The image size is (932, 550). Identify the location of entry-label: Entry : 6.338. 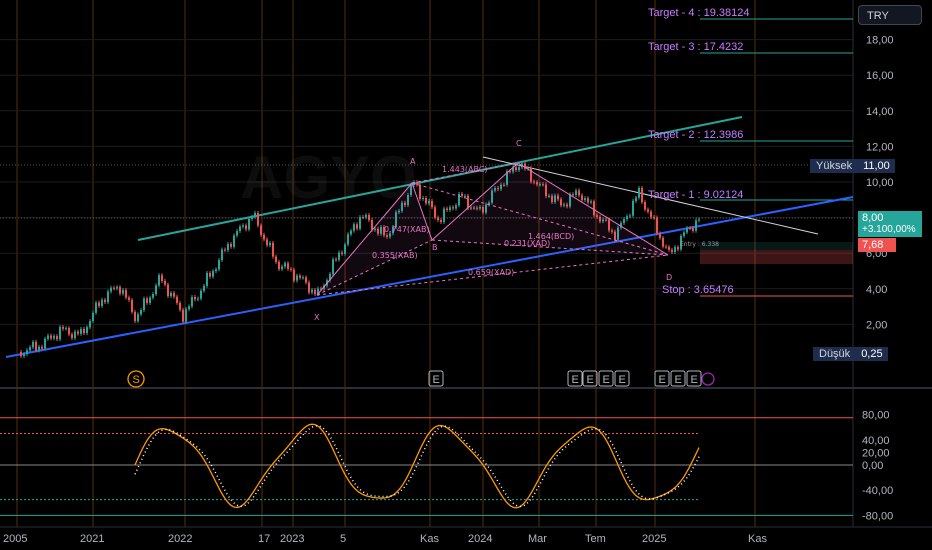
(699, 244).